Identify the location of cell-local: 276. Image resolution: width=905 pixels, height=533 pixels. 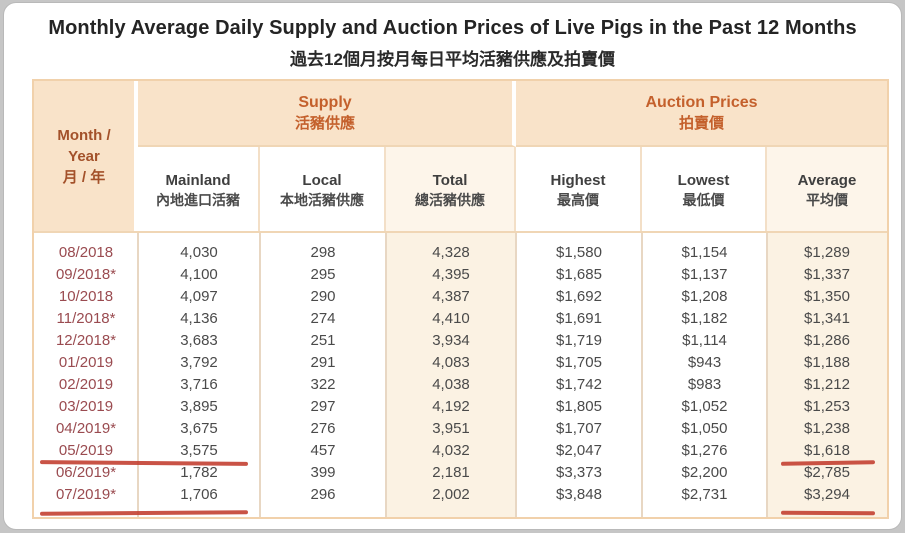
(323, 428).